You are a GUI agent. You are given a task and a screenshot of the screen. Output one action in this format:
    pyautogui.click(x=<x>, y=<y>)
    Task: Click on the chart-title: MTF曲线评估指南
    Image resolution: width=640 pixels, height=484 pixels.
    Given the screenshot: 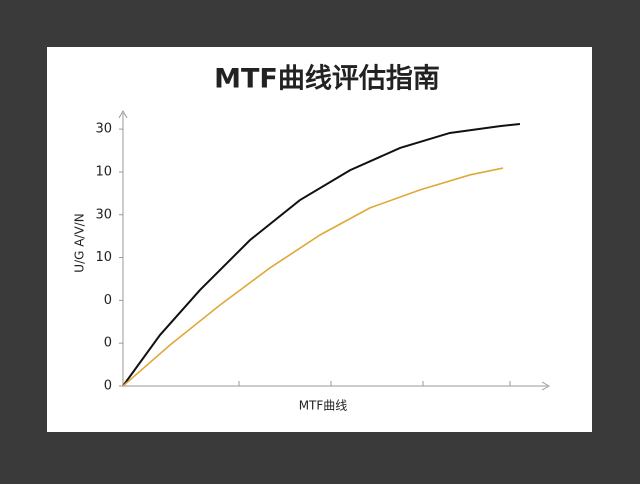 What is the action you would take?
    pyautogui.click(x=327, y=79)
    